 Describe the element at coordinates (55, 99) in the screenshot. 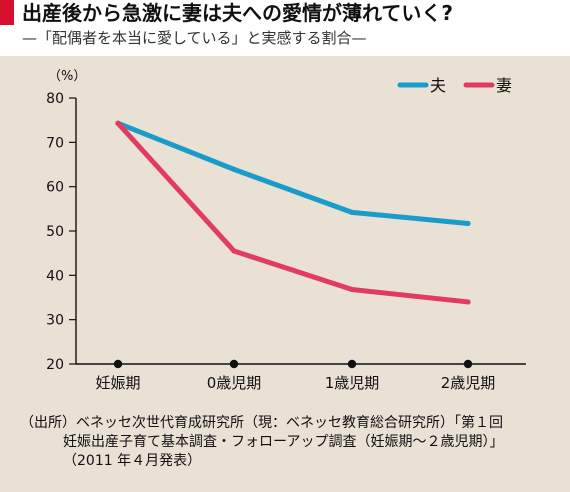

I see `y-tick-label-6: 80` at that location.